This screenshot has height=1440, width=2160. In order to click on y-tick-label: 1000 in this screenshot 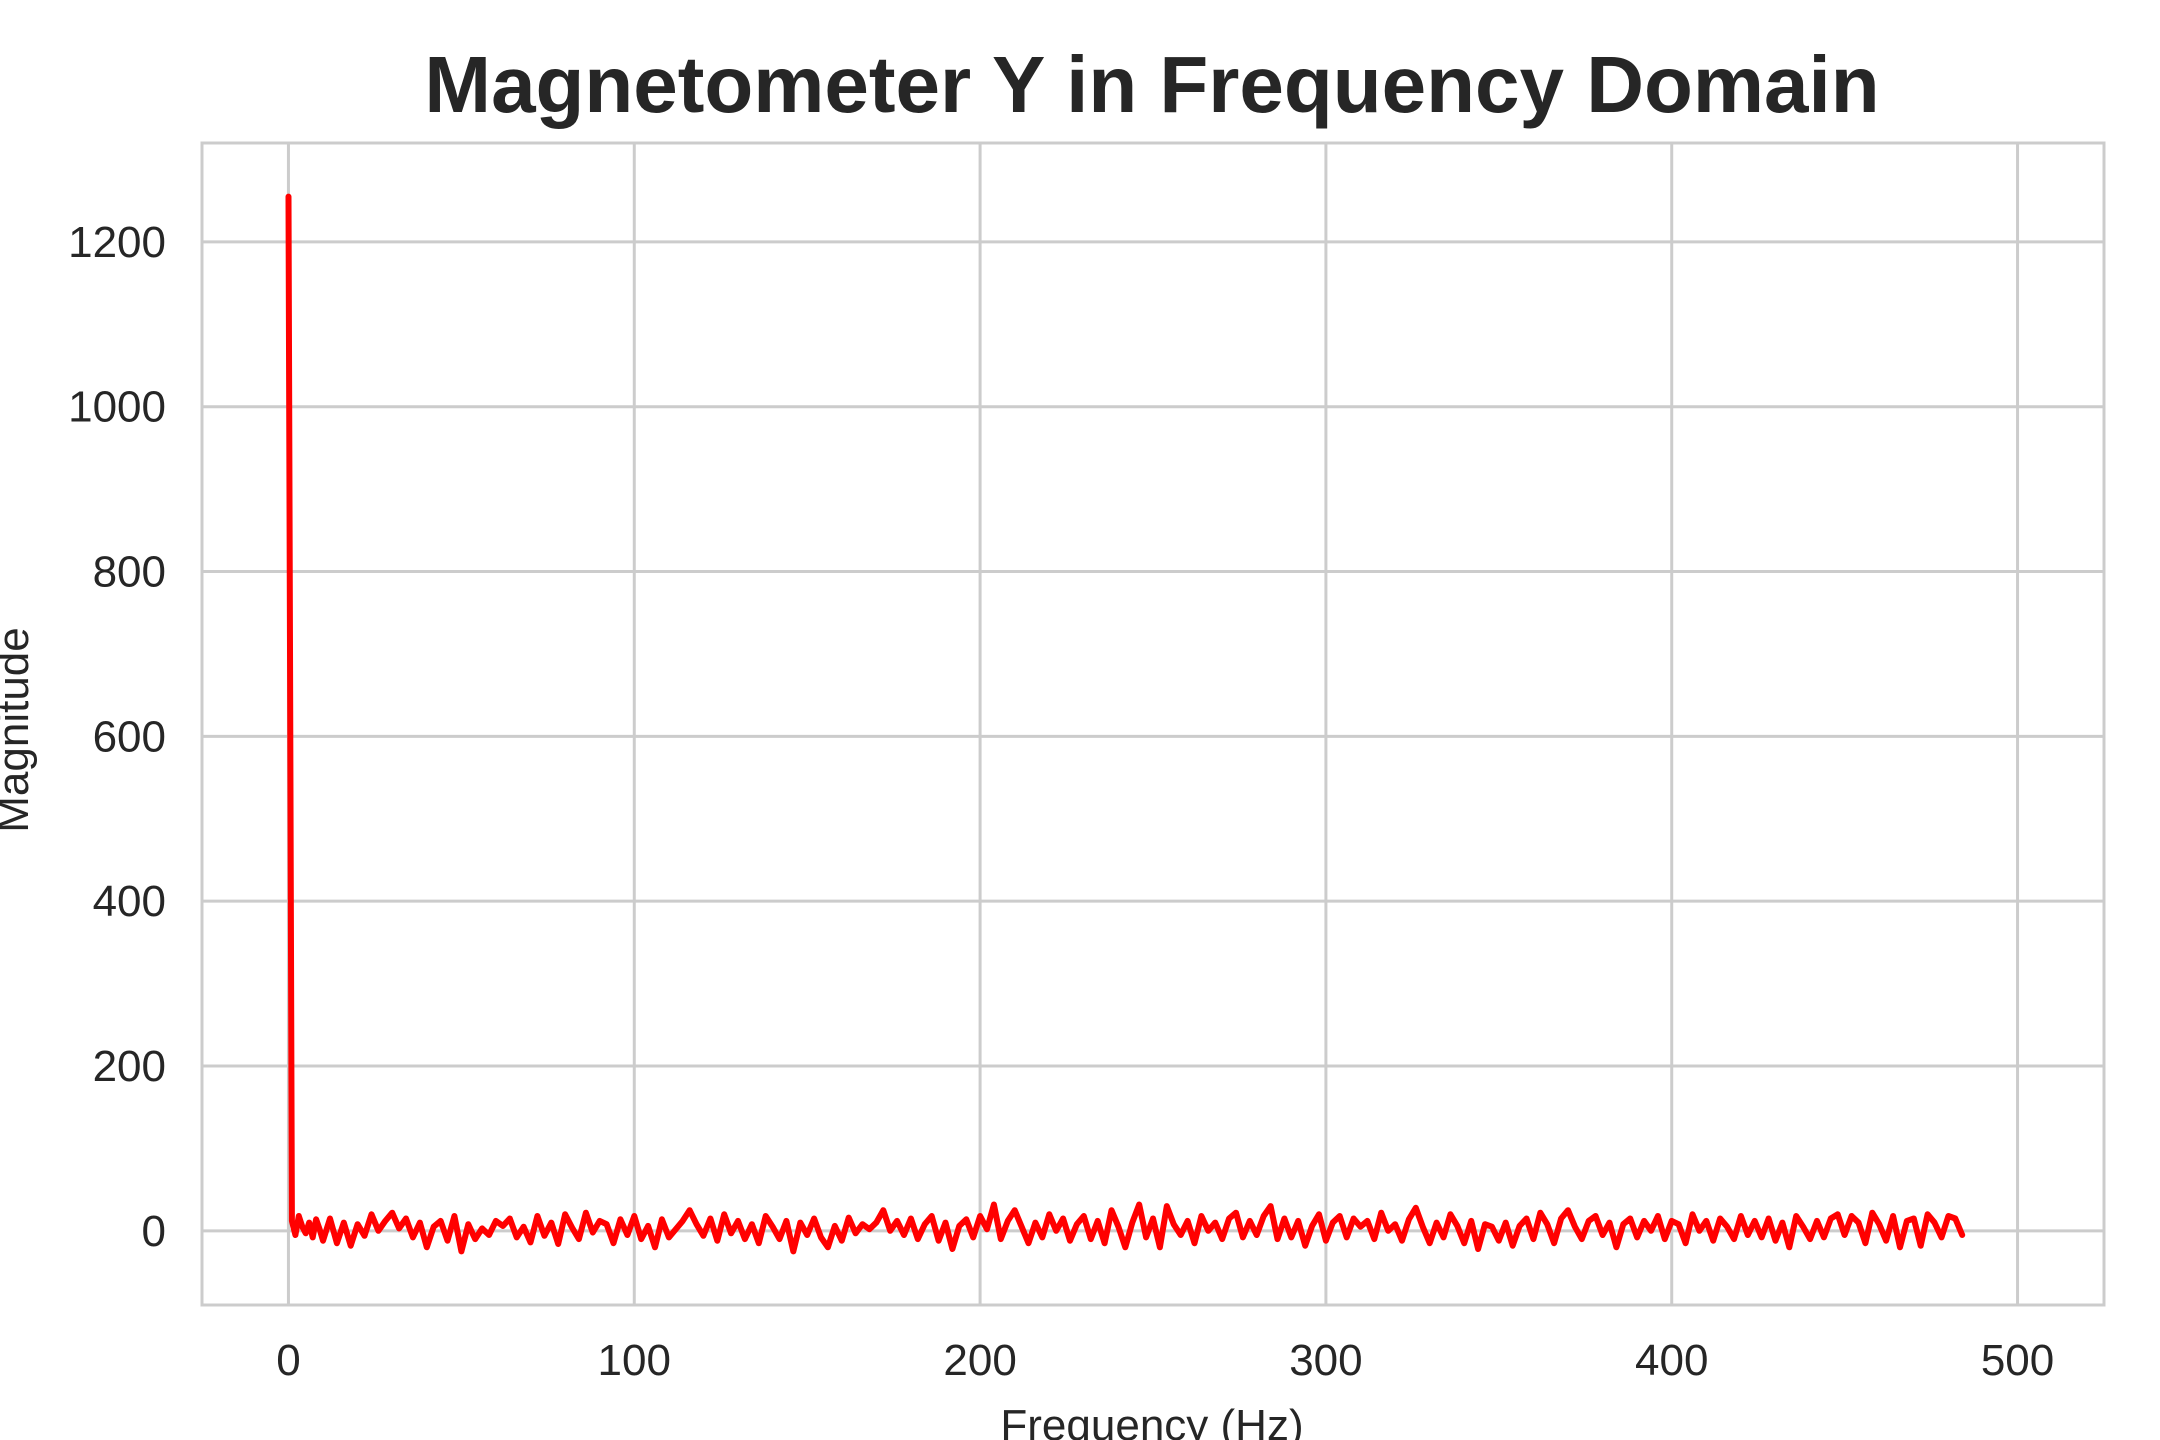, I will do `click(117, 407)`.